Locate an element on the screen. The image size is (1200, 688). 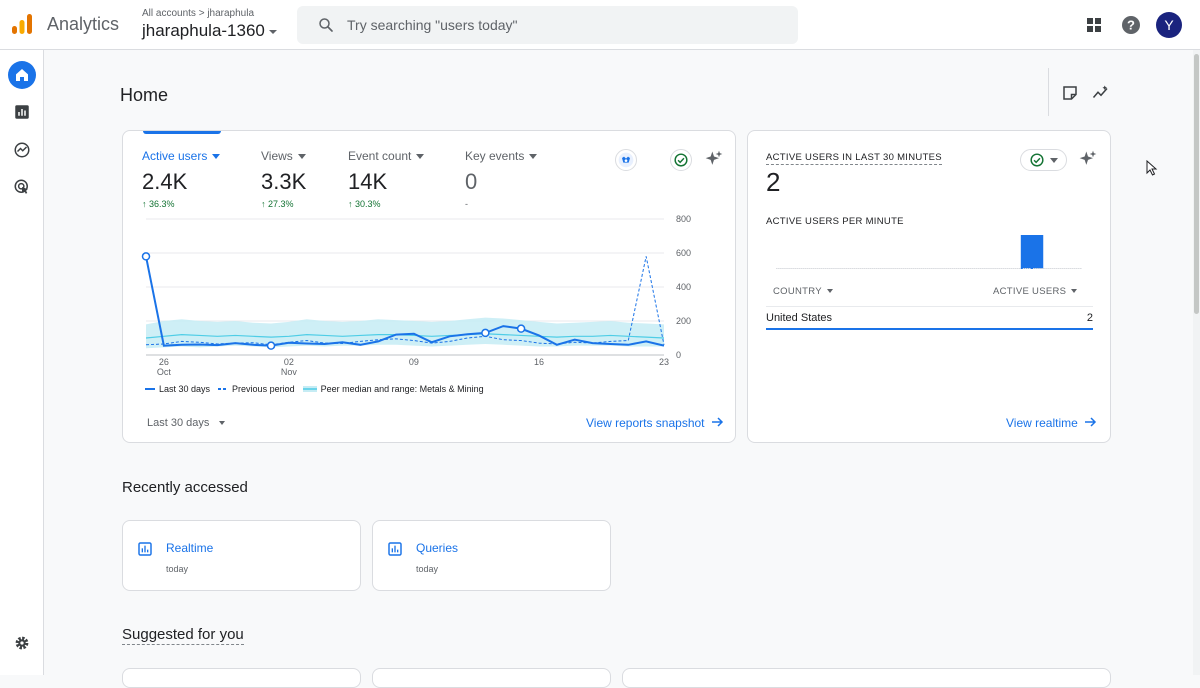
nav-admin is located at coordinates (22, 643).